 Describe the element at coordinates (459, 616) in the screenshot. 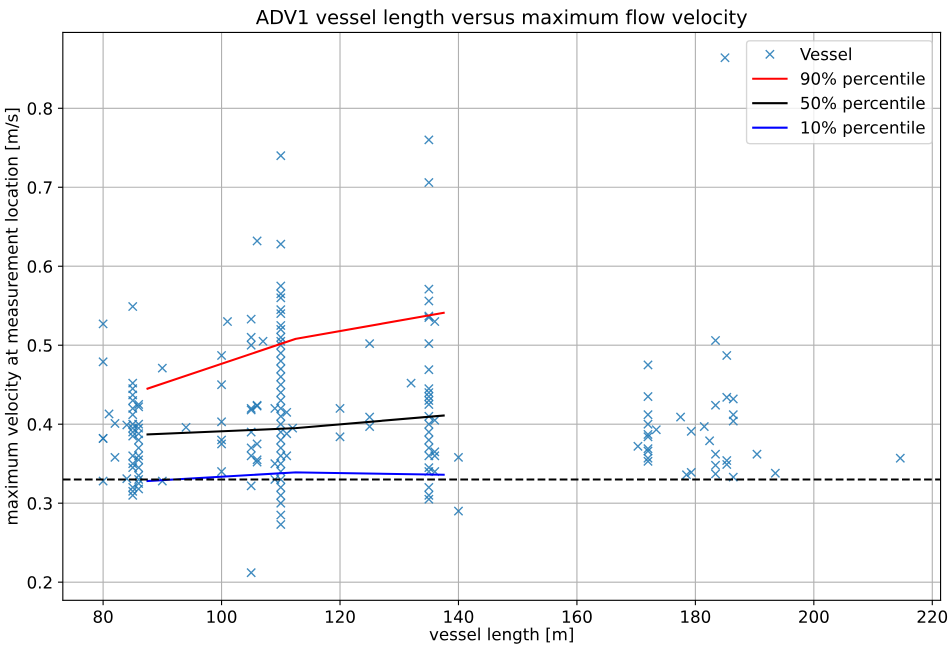

I see `x-tick-label: 140` at that location.